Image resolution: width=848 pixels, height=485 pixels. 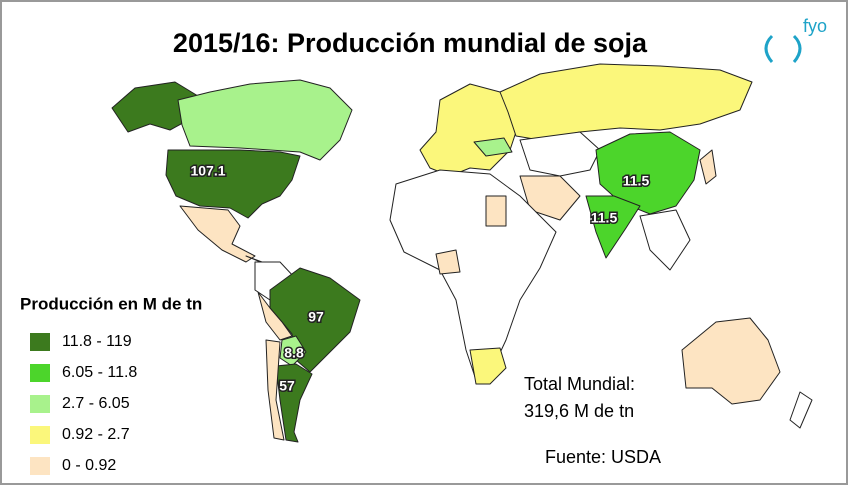 What do you see at coordinates (815, 26) in the screenshot?
I see `logo-text: fyo` at bounding box center [815, 26].